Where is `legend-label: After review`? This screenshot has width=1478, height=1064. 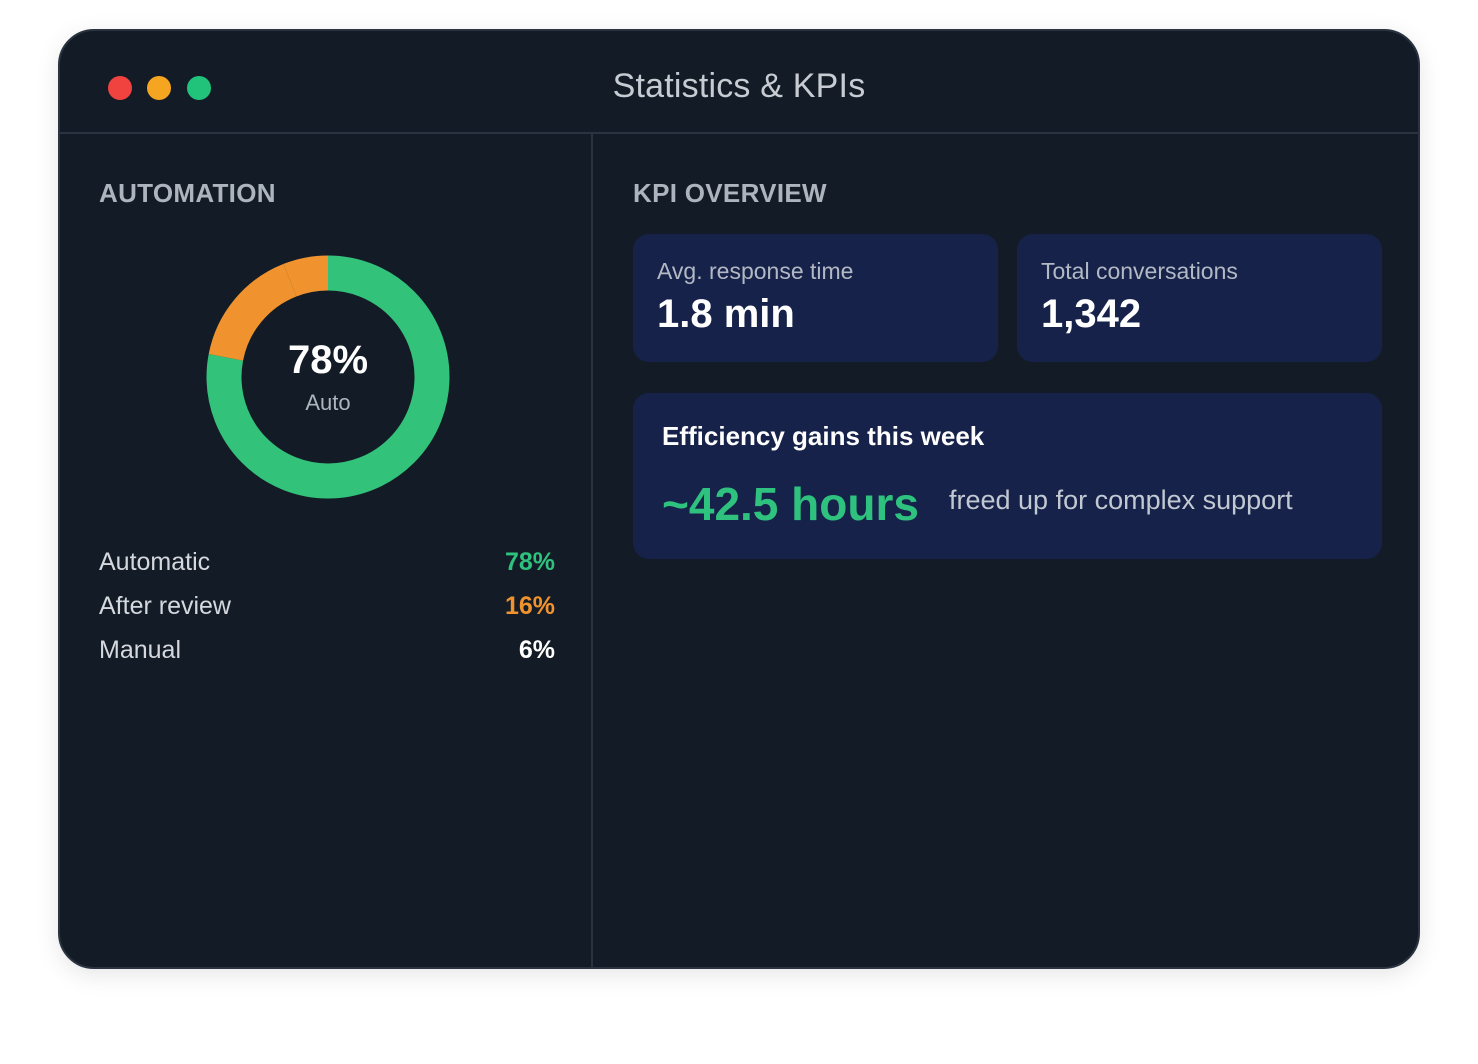 legend-label: After review is located at coordinates (165, 606).